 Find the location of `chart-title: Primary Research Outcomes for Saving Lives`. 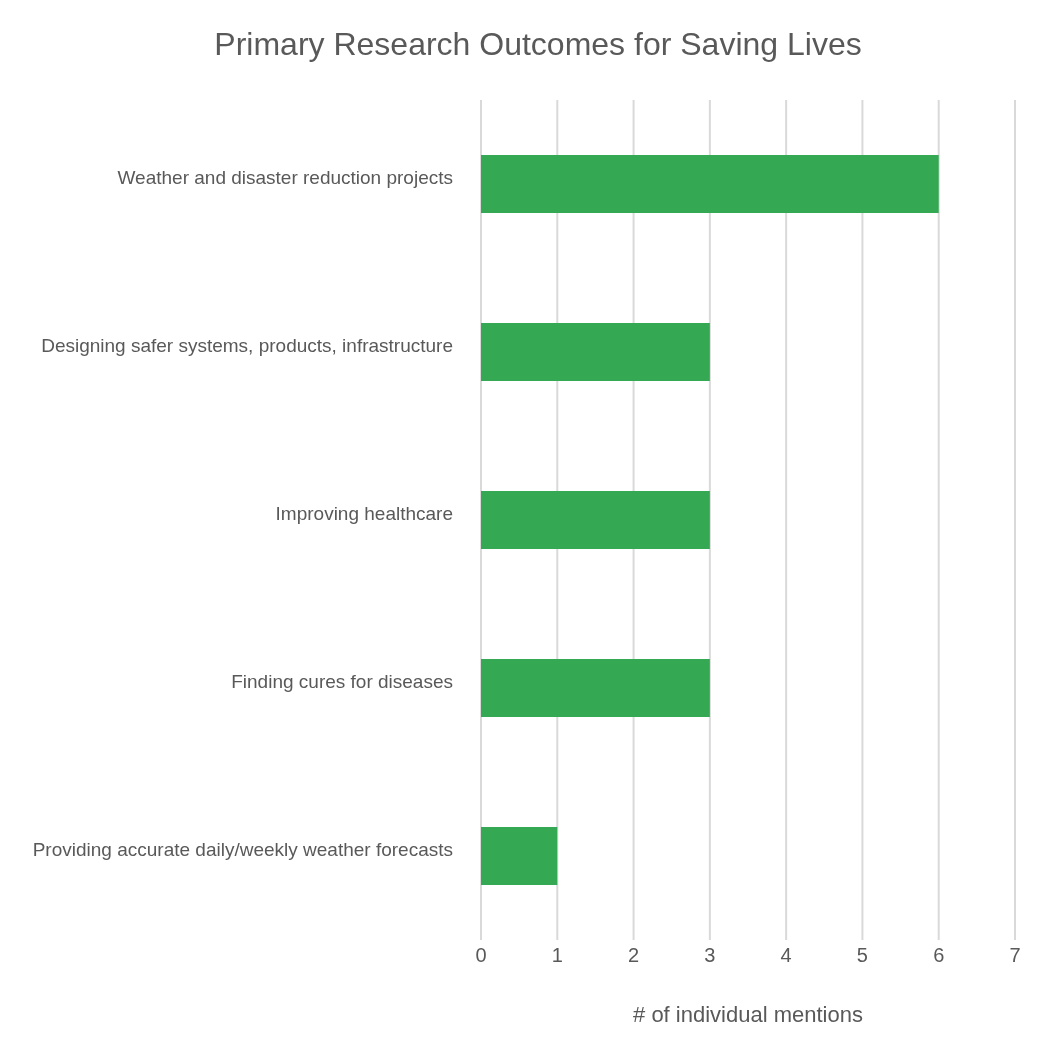

chart-title: Primary Research Outcomes for Saving Lives is located at coordinates (538, 44).